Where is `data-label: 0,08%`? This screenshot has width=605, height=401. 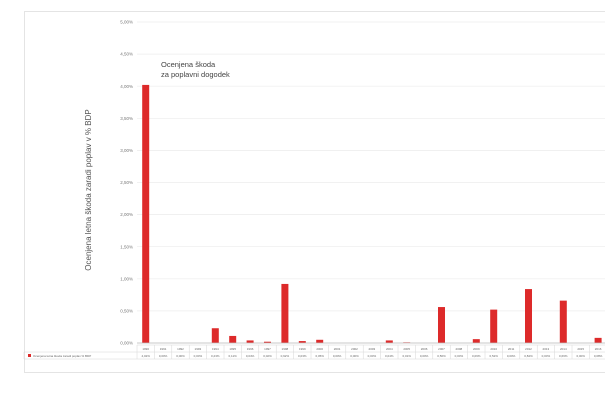 data-label: 0,08% is located at coordinates (598, 356).